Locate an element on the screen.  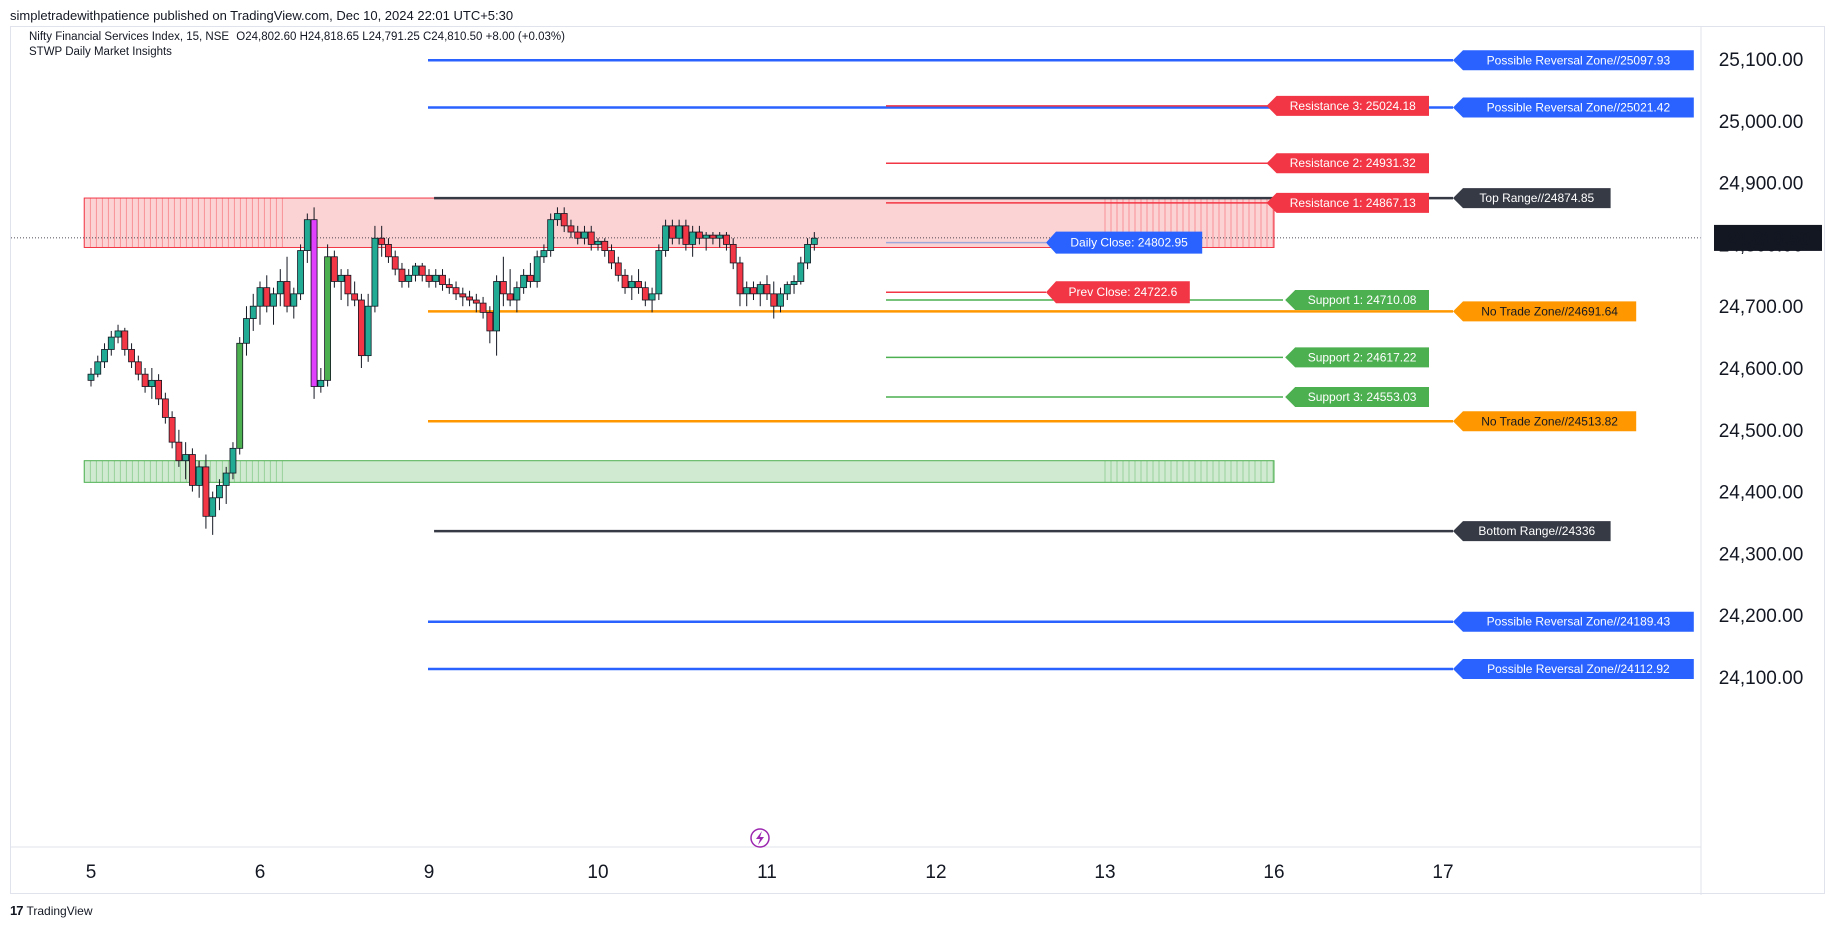
symbol-title: Nifty Financial Services Index, 15, NSE is located at coordinates (129, 37).